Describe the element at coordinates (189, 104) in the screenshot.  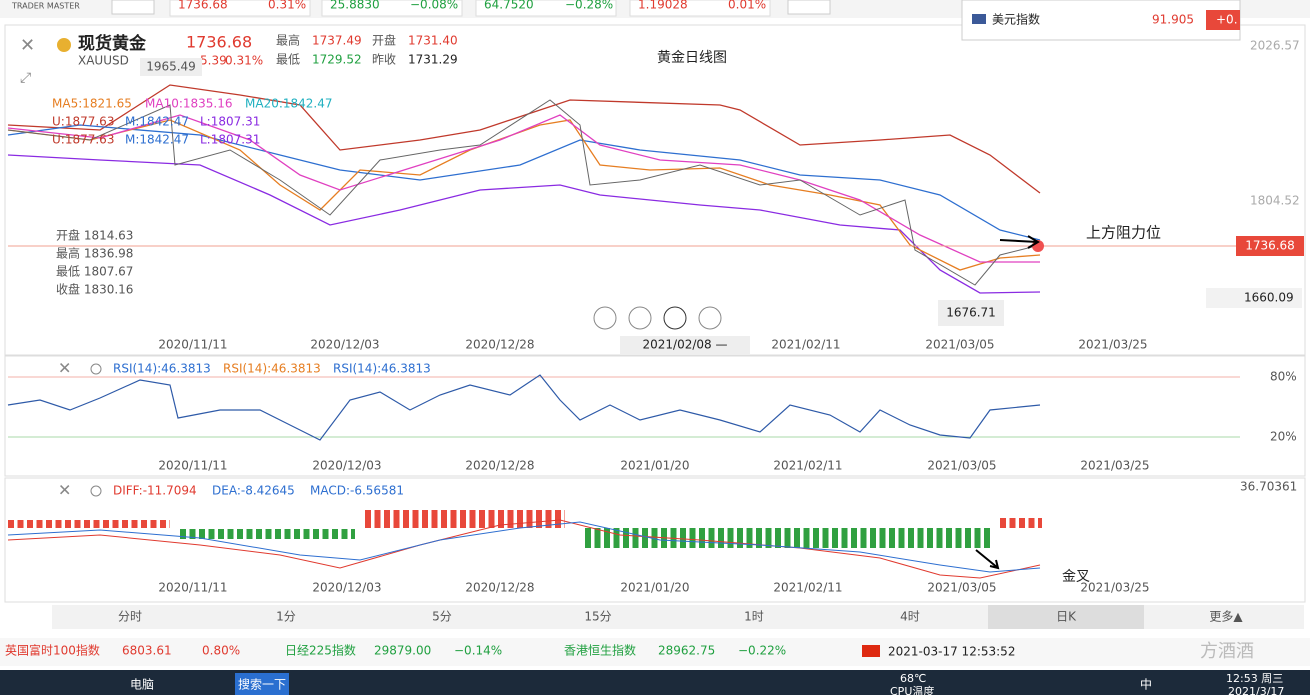
I see `ma-label: MA10:1835.16` at that location.